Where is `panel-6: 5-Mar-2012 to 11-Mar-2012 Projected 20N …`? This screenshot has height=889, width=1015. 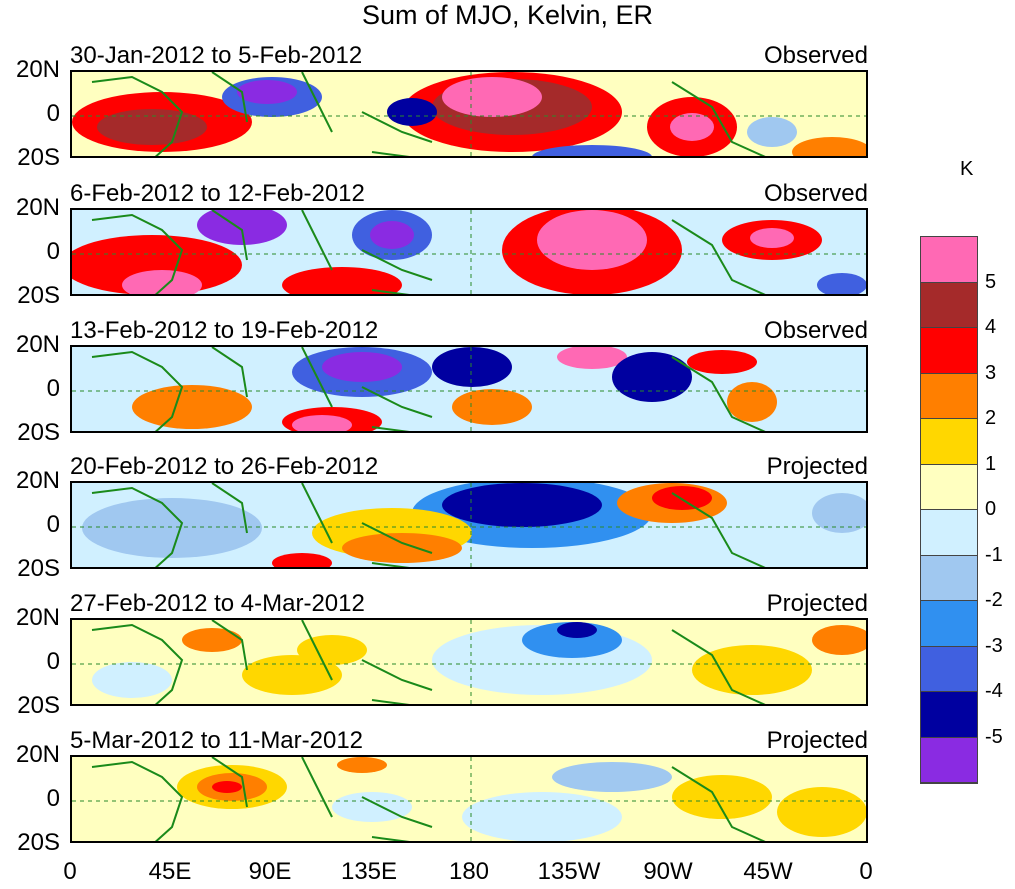 panel-6: 5-Mar-2012 to 11-Mar-2012 Projected 20N … is located at coordinates (450, 796).